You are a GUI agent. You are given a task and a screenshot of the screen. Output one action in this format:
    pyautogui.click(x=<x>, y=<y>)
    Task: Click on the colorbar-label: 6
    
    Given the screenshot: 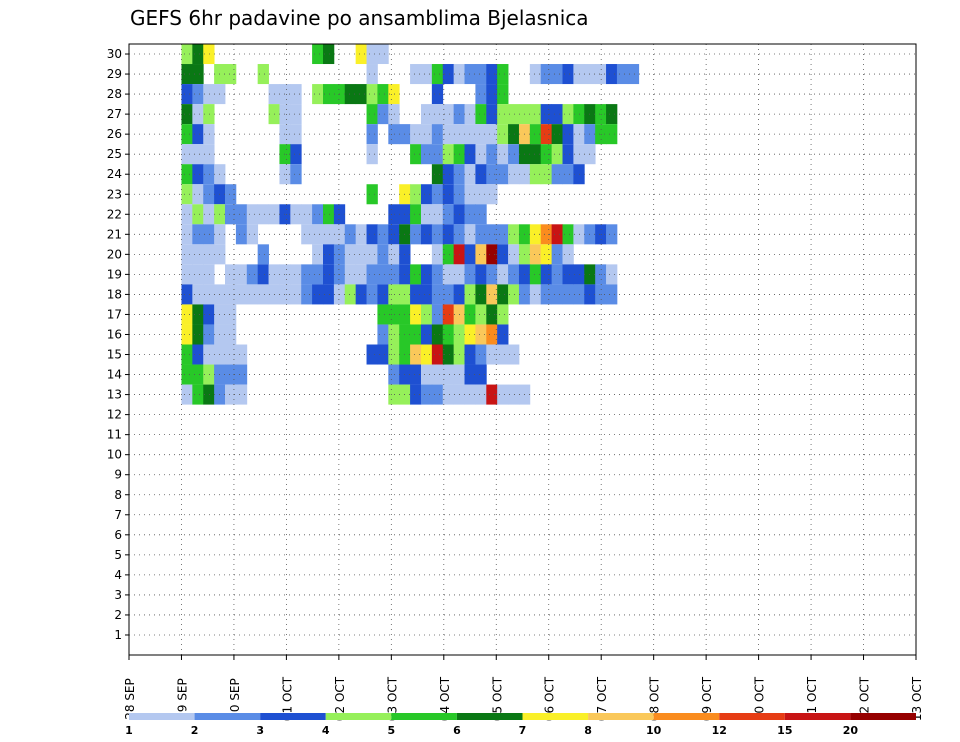 What is the action you would take?
    pyautogui.click(x=457, y=730)
    